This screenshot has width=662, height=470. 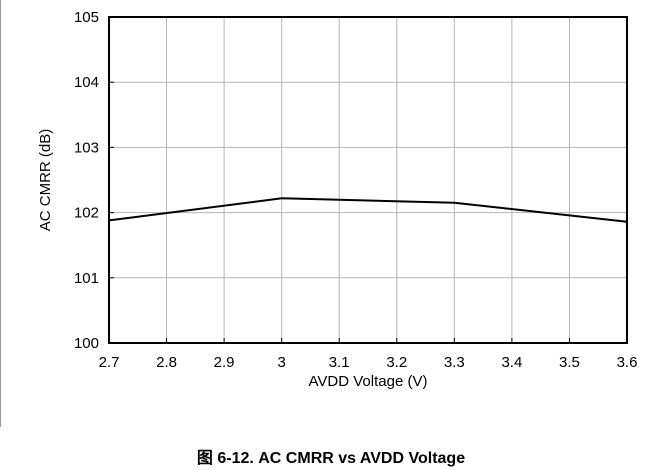 I want to click on x-tick-label: 3.4, so click(x=511, y=362).